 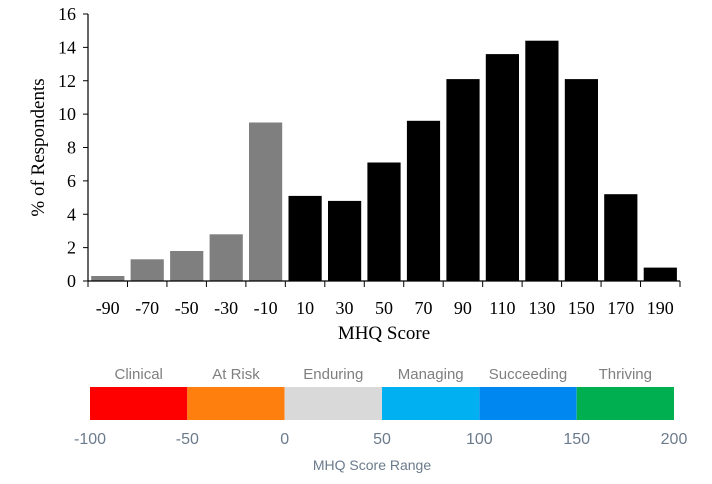 What do you see at coordinates (479, 439) in the screenshot?
I see `range-tick-label: 100` at bounding box center [479, 439].